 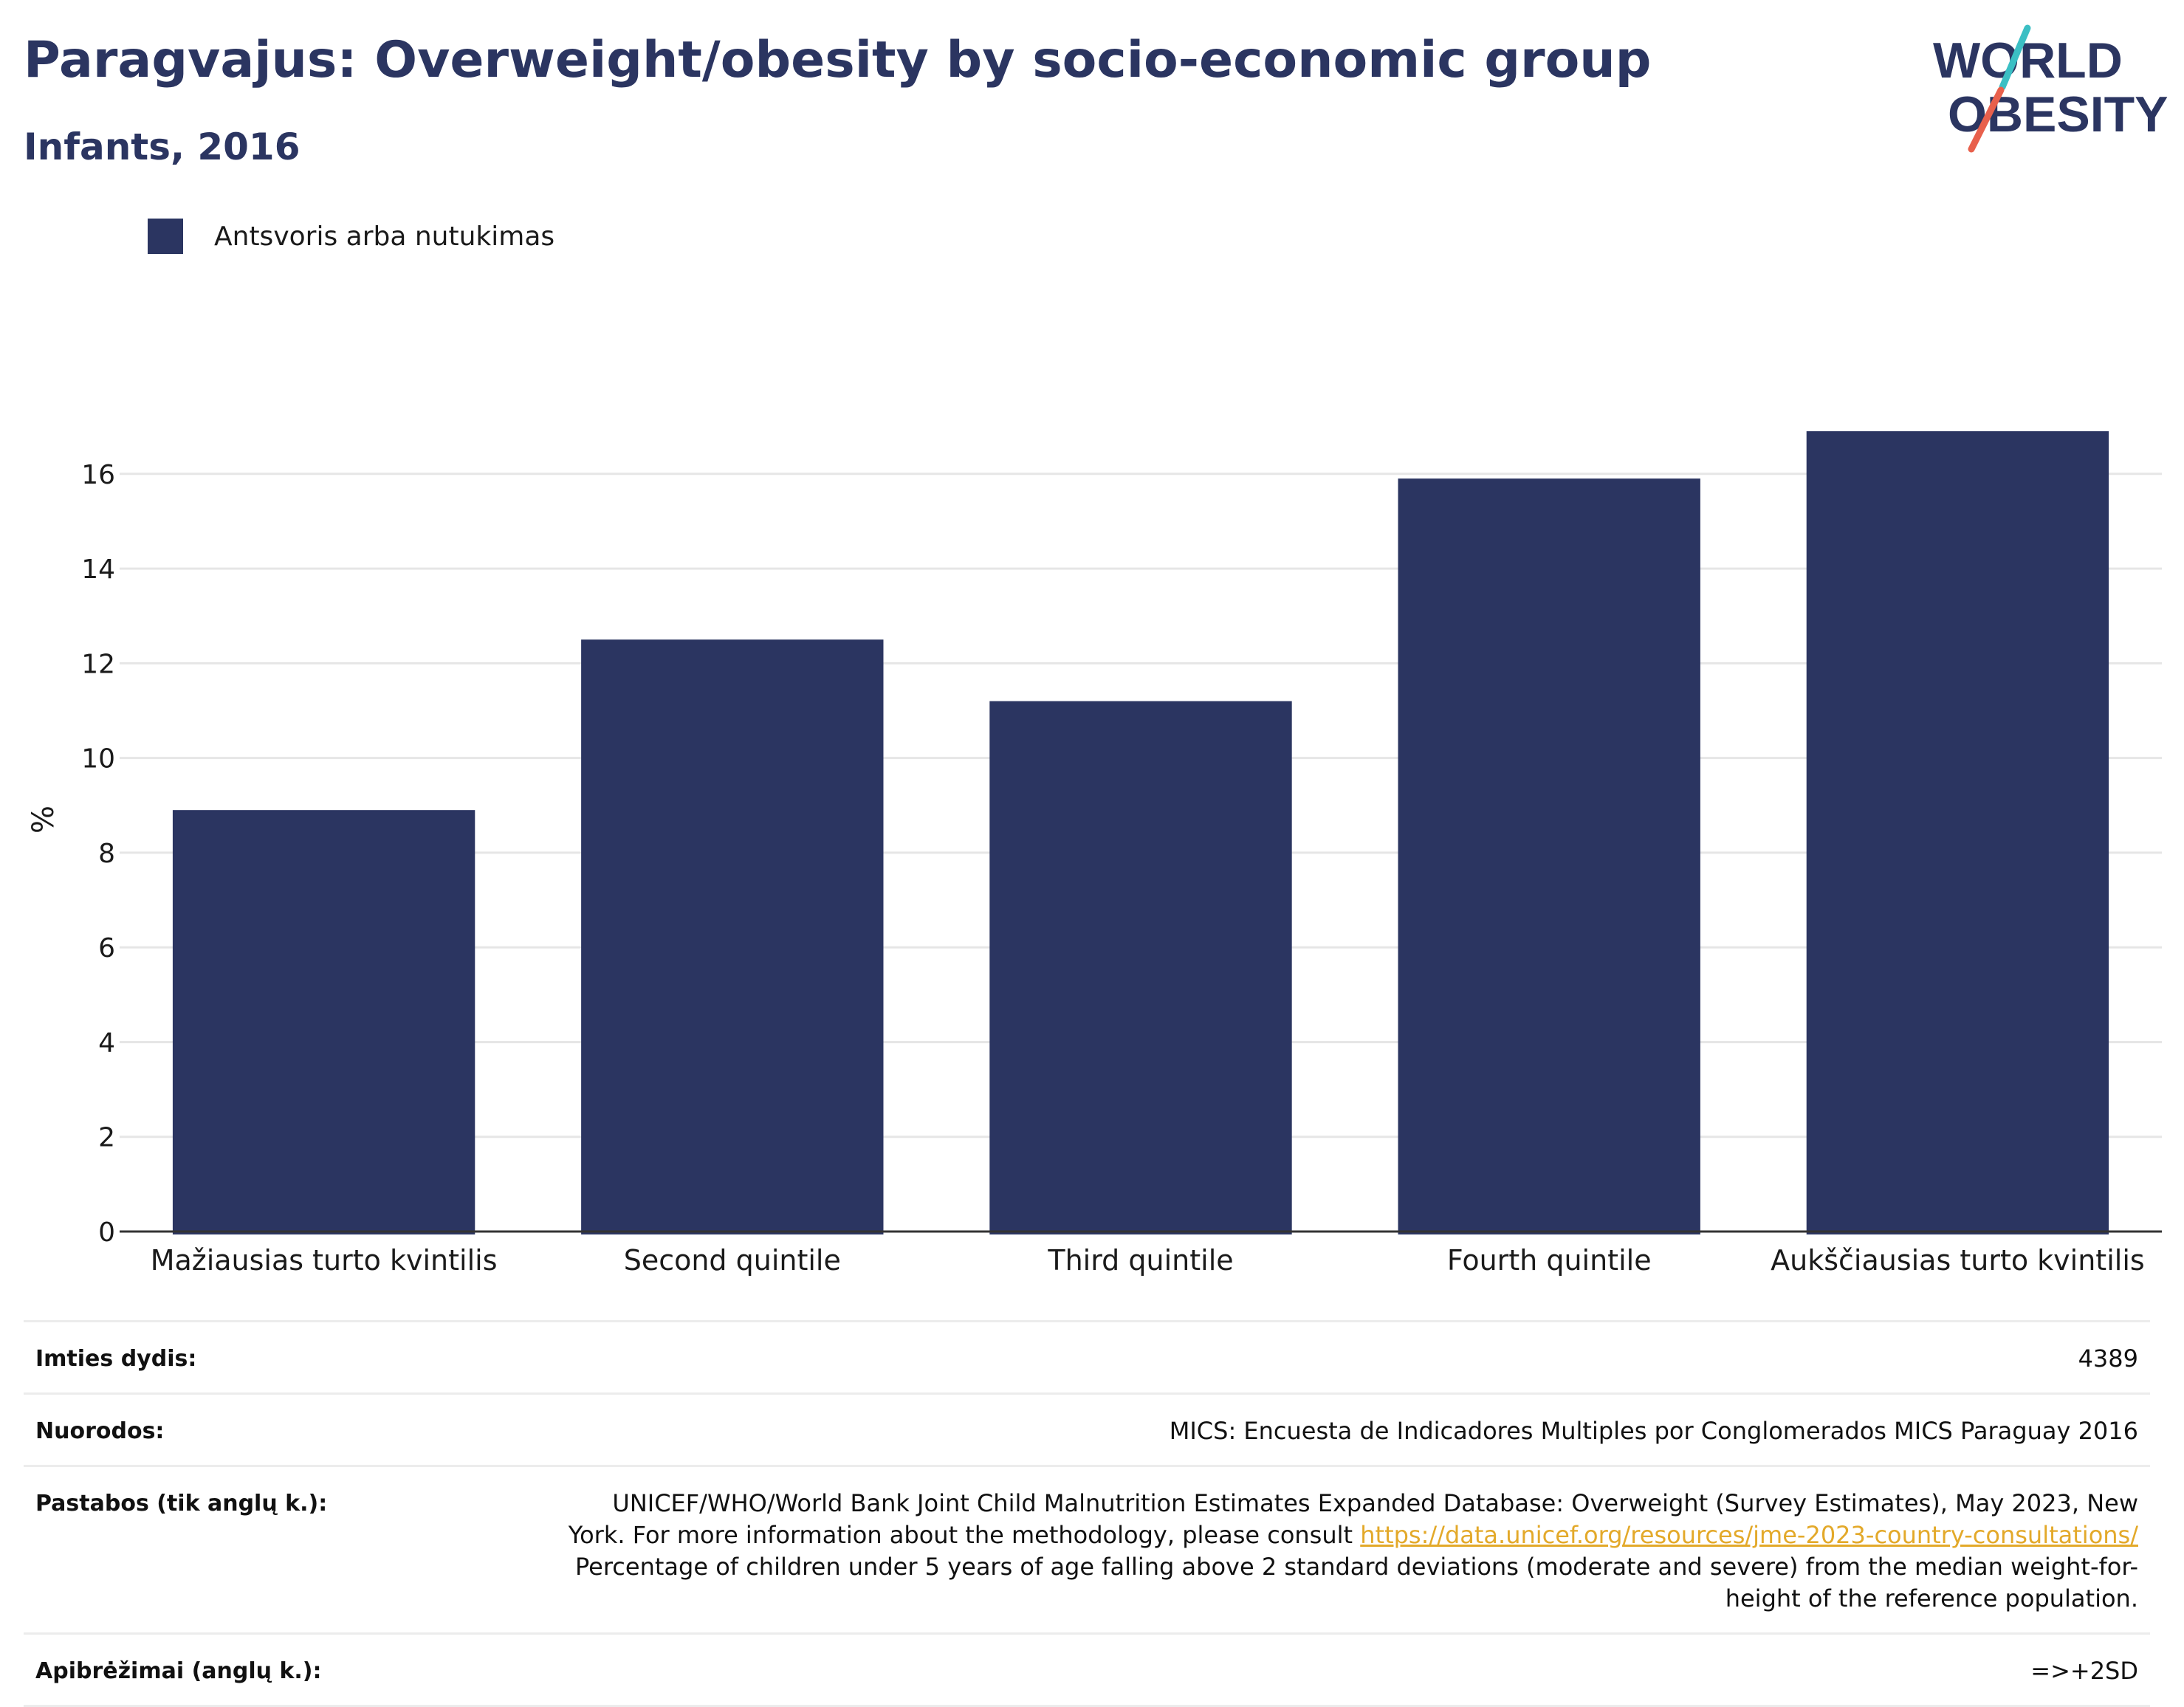 What do you see at coordinates (182, 1504) in the screenshot?
I see `notes-label: Pastabos (tik anglų k.):` at bounding box center [182, 1504].